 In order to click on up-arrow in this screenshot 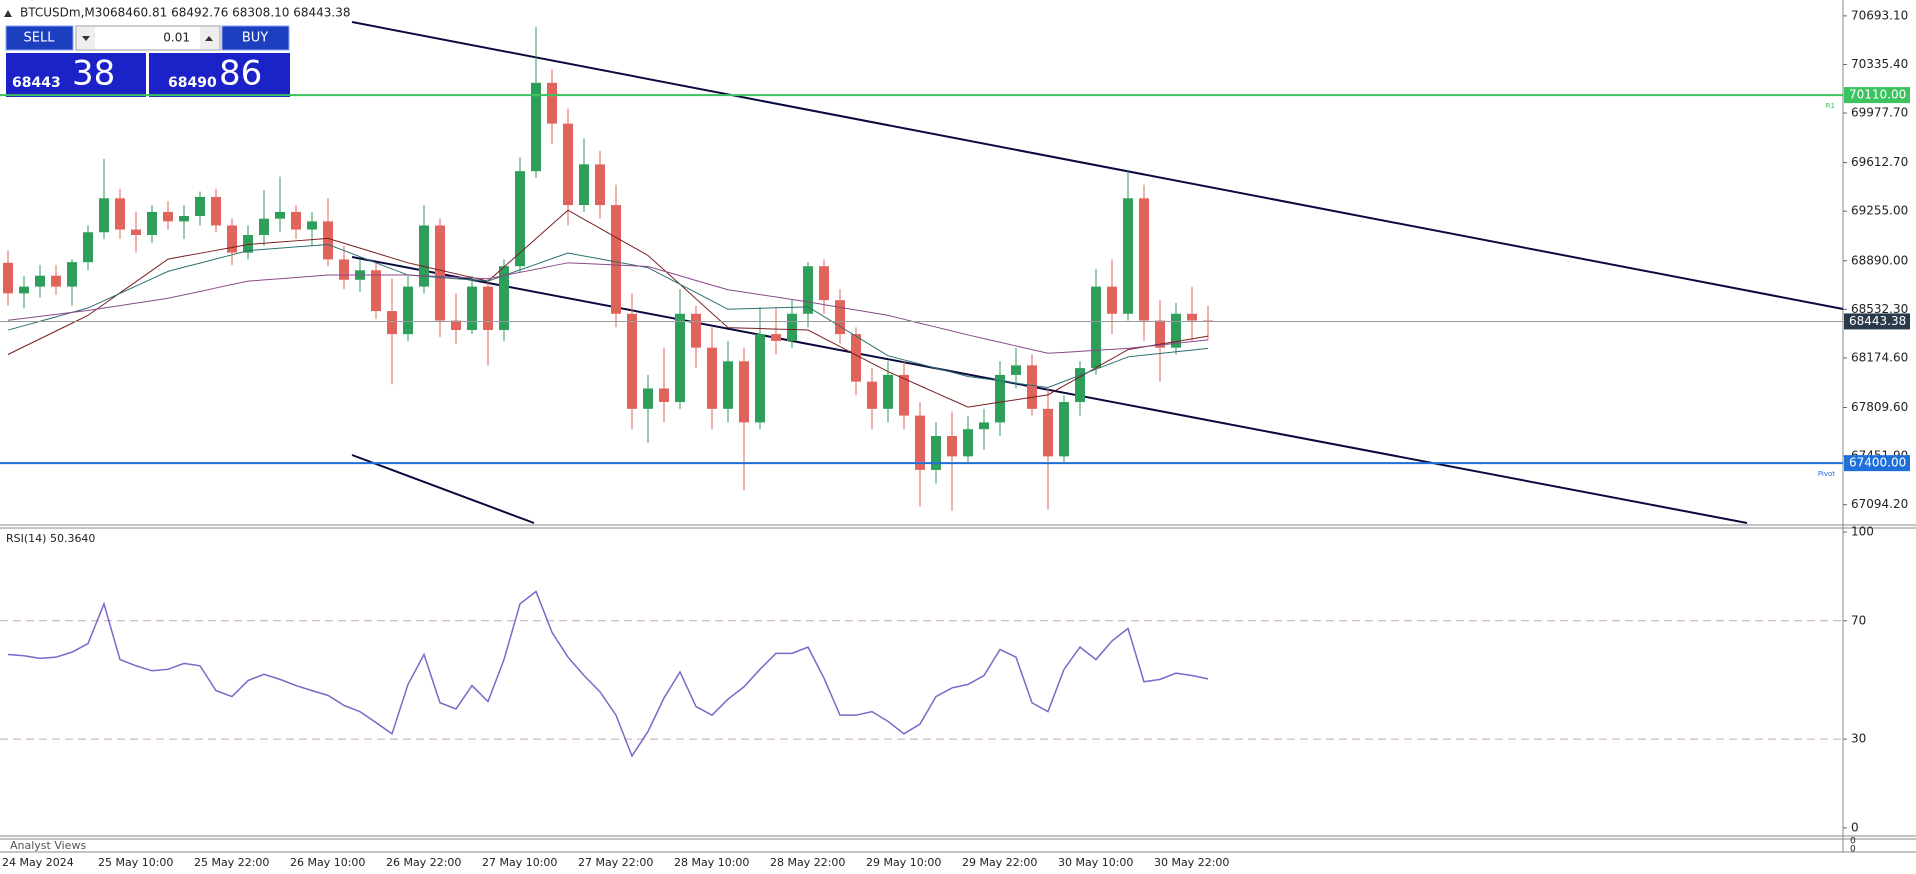, I will do `click(209, 38)`.